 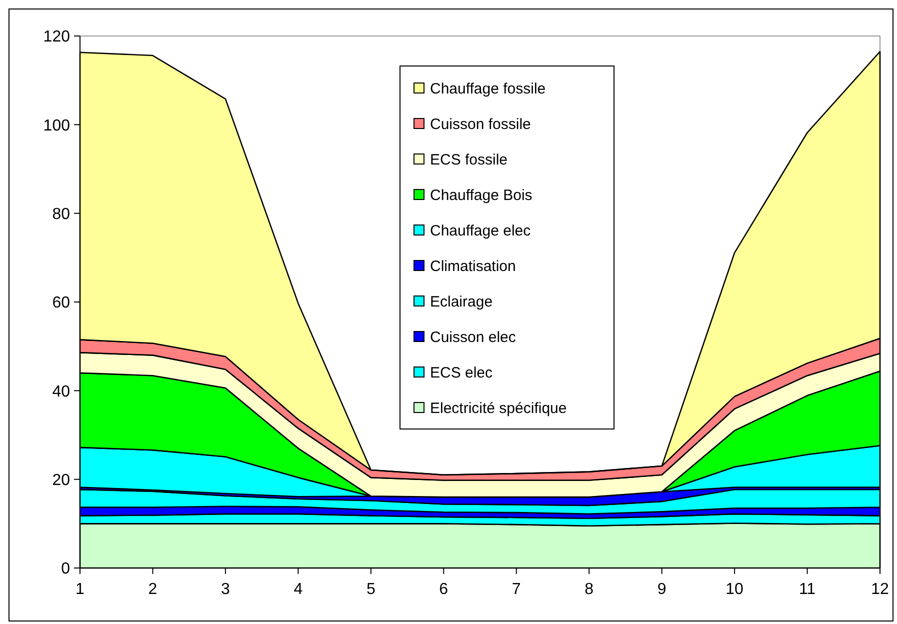 I want to click on legend-label: Eclairage, so click(x=461, y=301).